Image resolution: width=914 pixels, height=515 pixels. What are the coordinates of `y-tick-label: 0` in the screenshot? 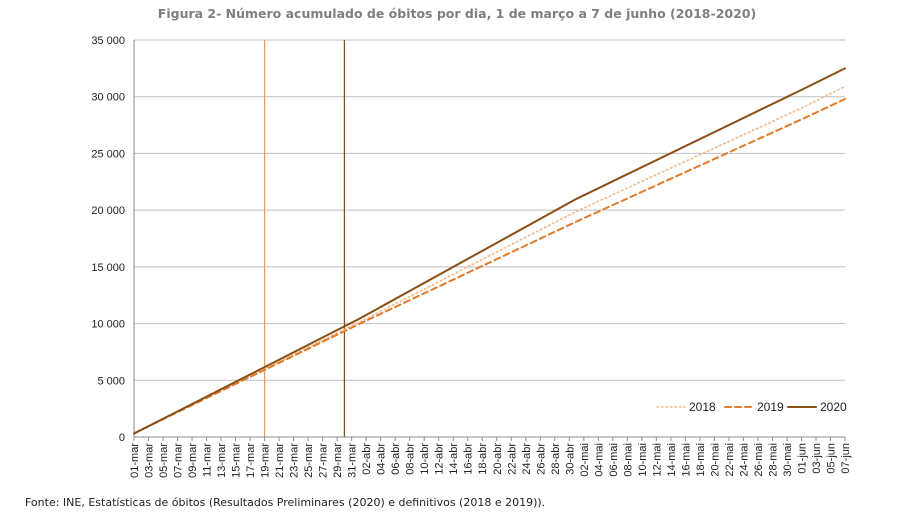 It's located at (122, 438).